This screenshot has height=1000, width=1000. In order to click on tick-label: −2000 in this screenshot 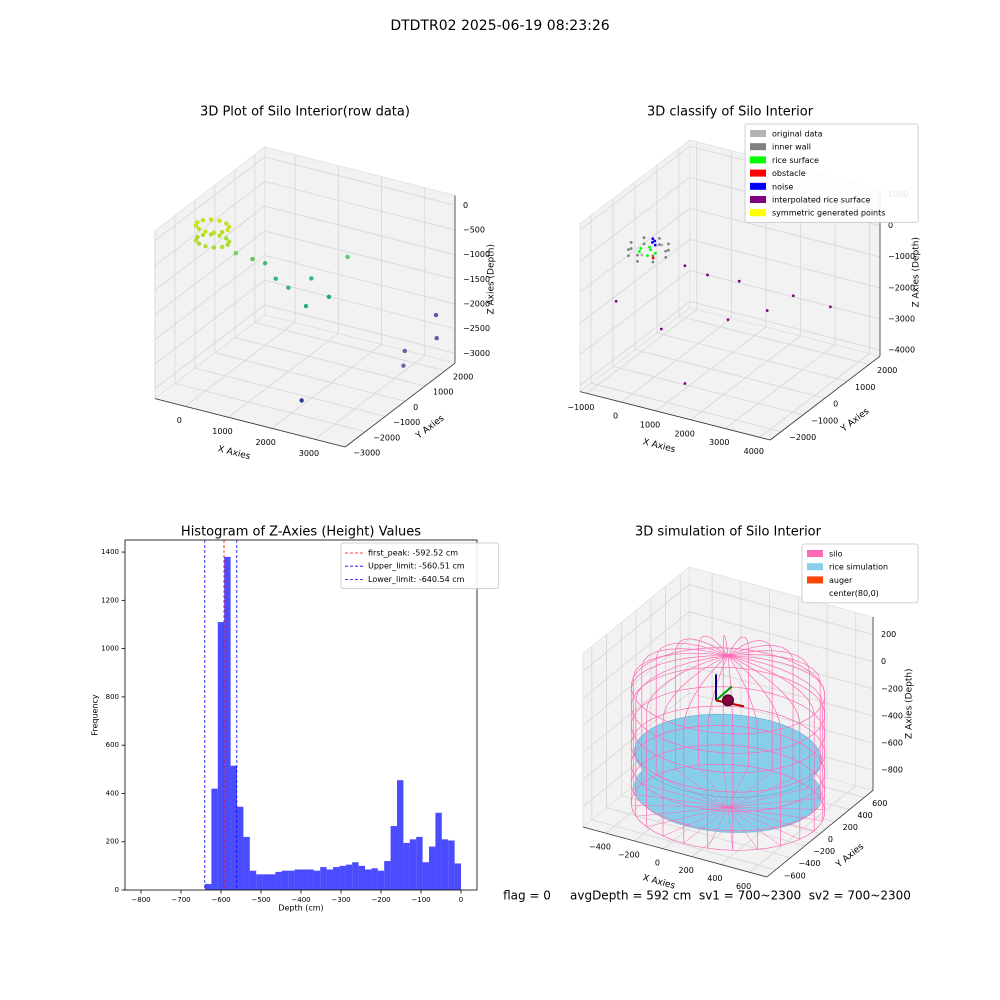, I will do `click(476, 303)`.